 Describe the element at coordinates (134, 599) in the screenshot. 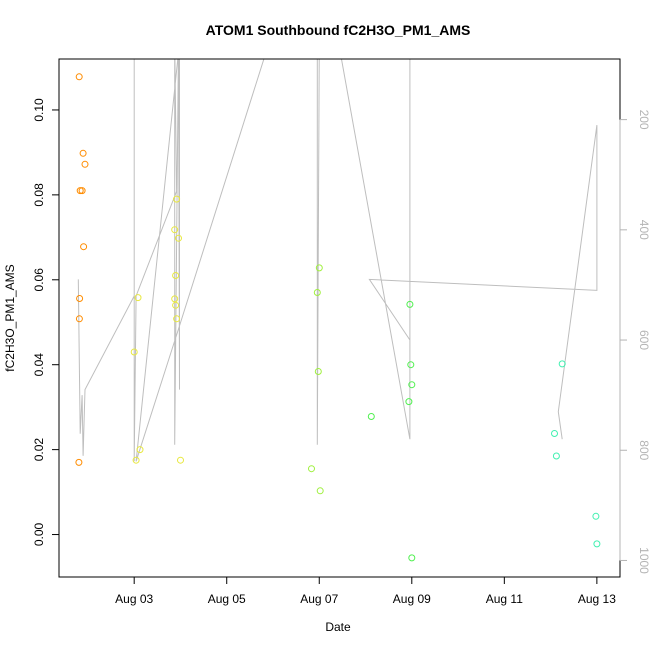

I see `x-tick-label: Aug 03` at that location.